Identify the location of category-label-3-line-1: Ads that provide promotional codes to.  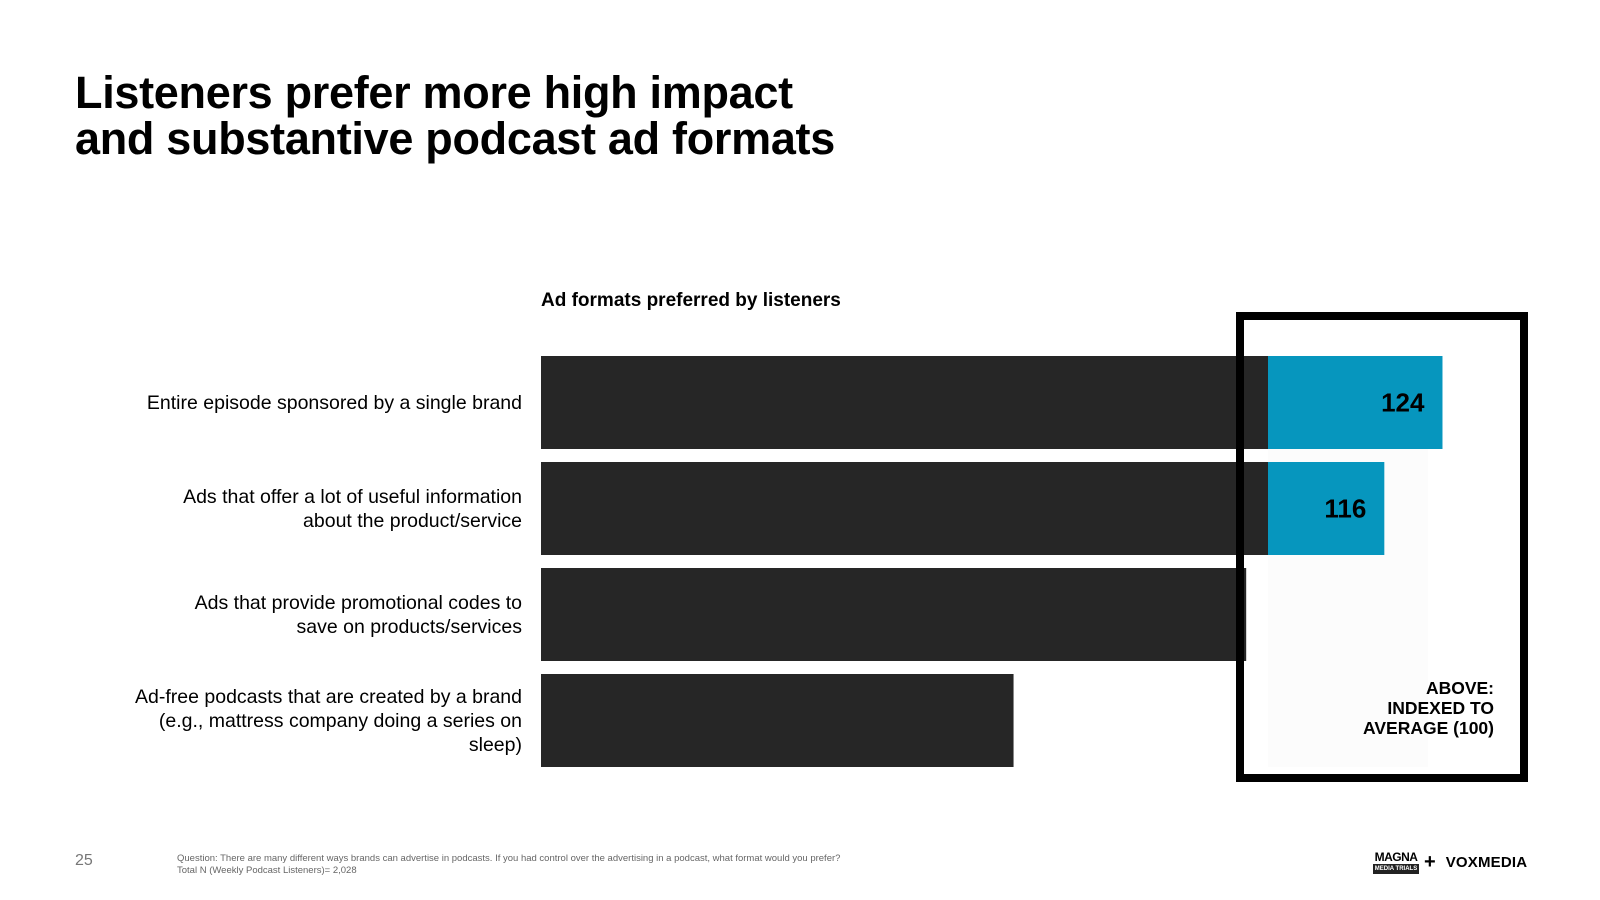
(358, 602).